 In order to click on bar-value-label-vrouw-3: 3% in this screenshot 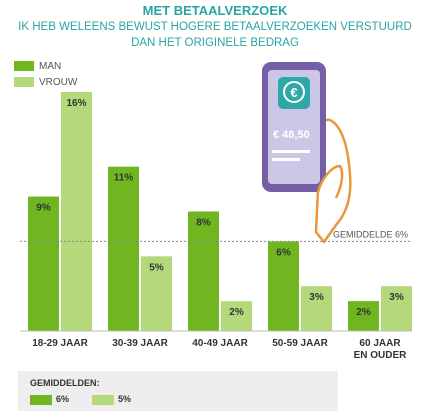, I will do `click(316, 297)`.